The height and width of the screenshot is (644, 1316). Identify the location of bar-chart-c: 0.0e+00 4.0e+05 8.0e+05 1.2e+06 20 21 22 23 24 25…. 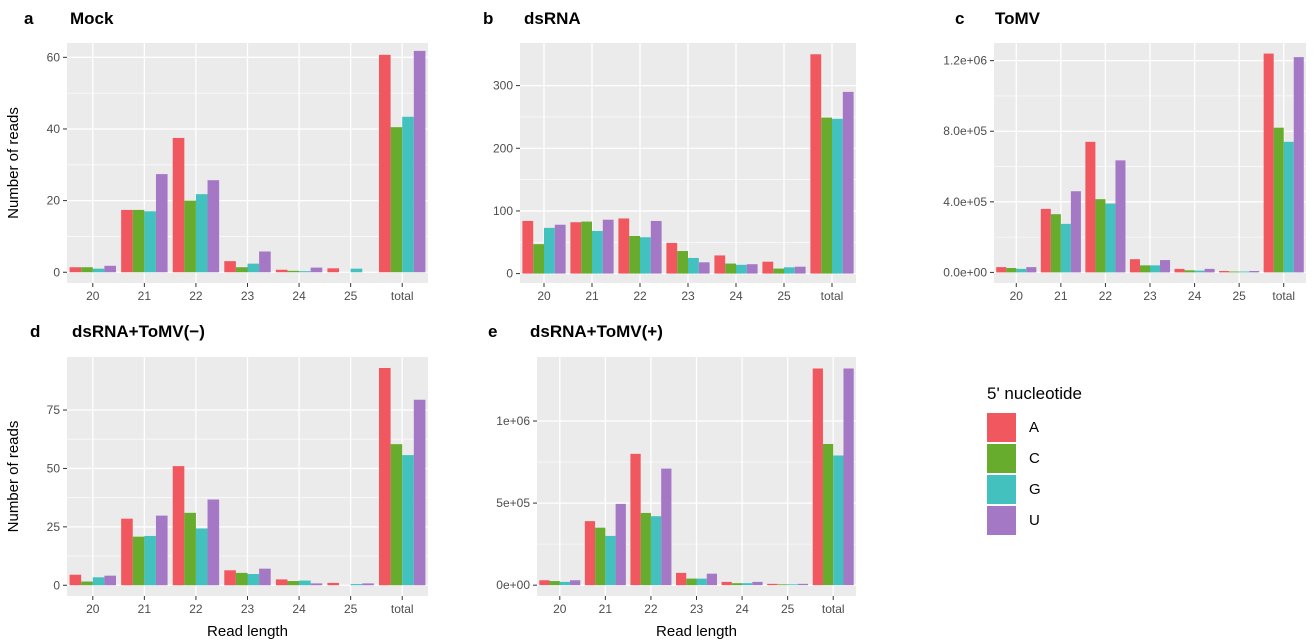
(1124, 173).